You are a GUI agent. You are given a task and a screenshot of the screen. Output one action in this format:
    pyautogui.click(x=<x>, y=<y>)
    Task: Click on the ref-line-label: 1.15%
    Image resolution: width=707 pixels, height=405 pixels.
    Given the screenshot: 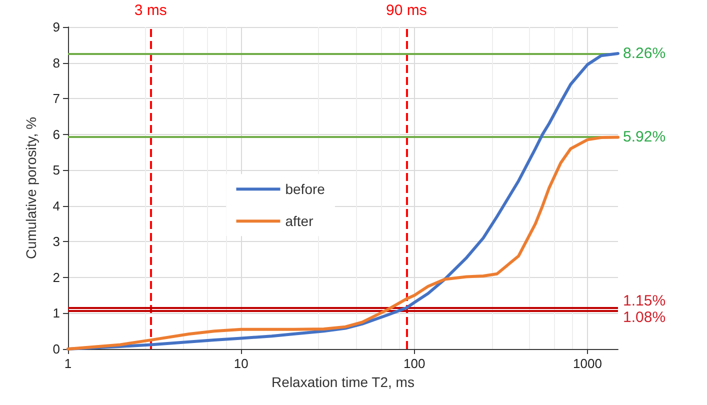 What is the action you would take?
    pyautogui.click(x=644, y=301)
    